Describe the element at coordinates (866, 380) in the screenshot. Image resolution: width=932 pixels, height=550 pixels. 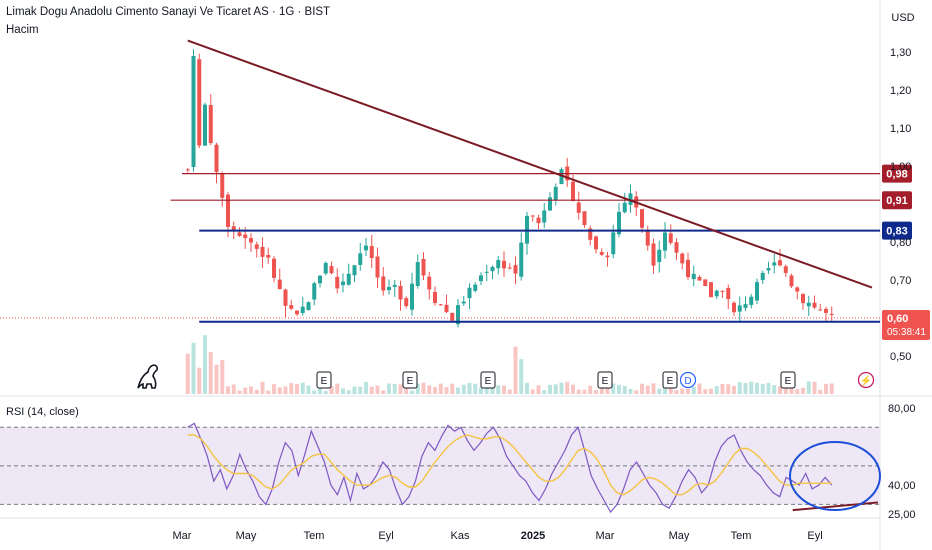
I see `split-marker` at that location.